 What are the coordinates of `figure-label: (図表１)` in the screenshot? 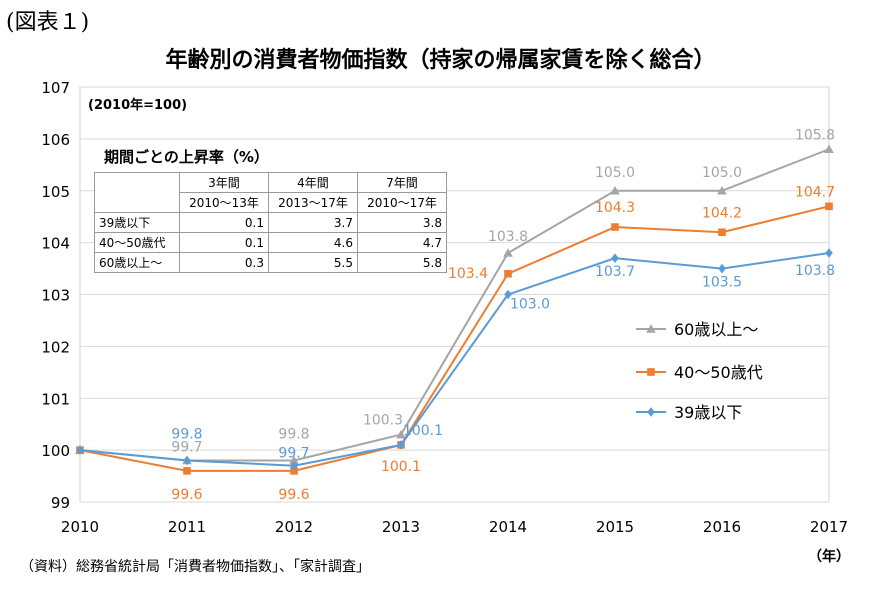 It's located at (48, 22).